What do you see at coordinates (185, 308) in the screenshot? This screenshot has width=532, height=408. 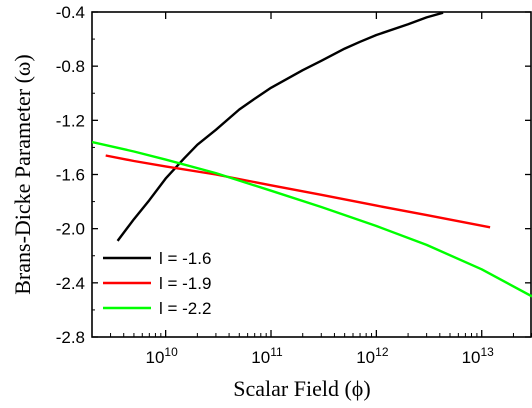 I see `legend-label-3: l = -2.2` at bounding box center [185, 308].